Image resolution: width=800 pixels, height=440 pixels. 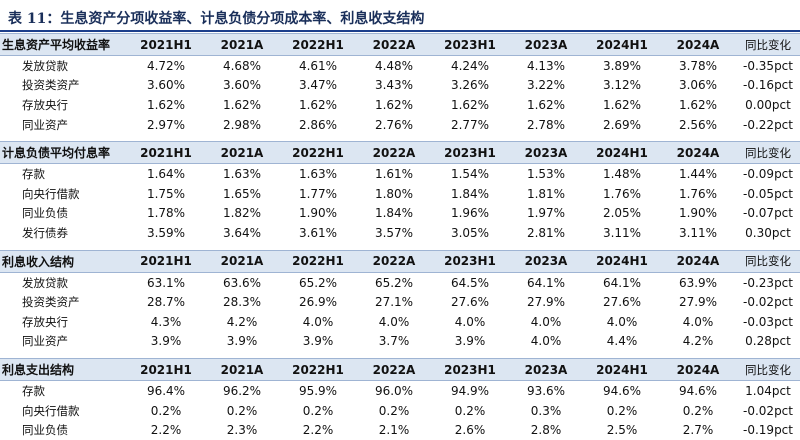 I want to click on value-cell: 64.1%, so click(x=546, y=282).